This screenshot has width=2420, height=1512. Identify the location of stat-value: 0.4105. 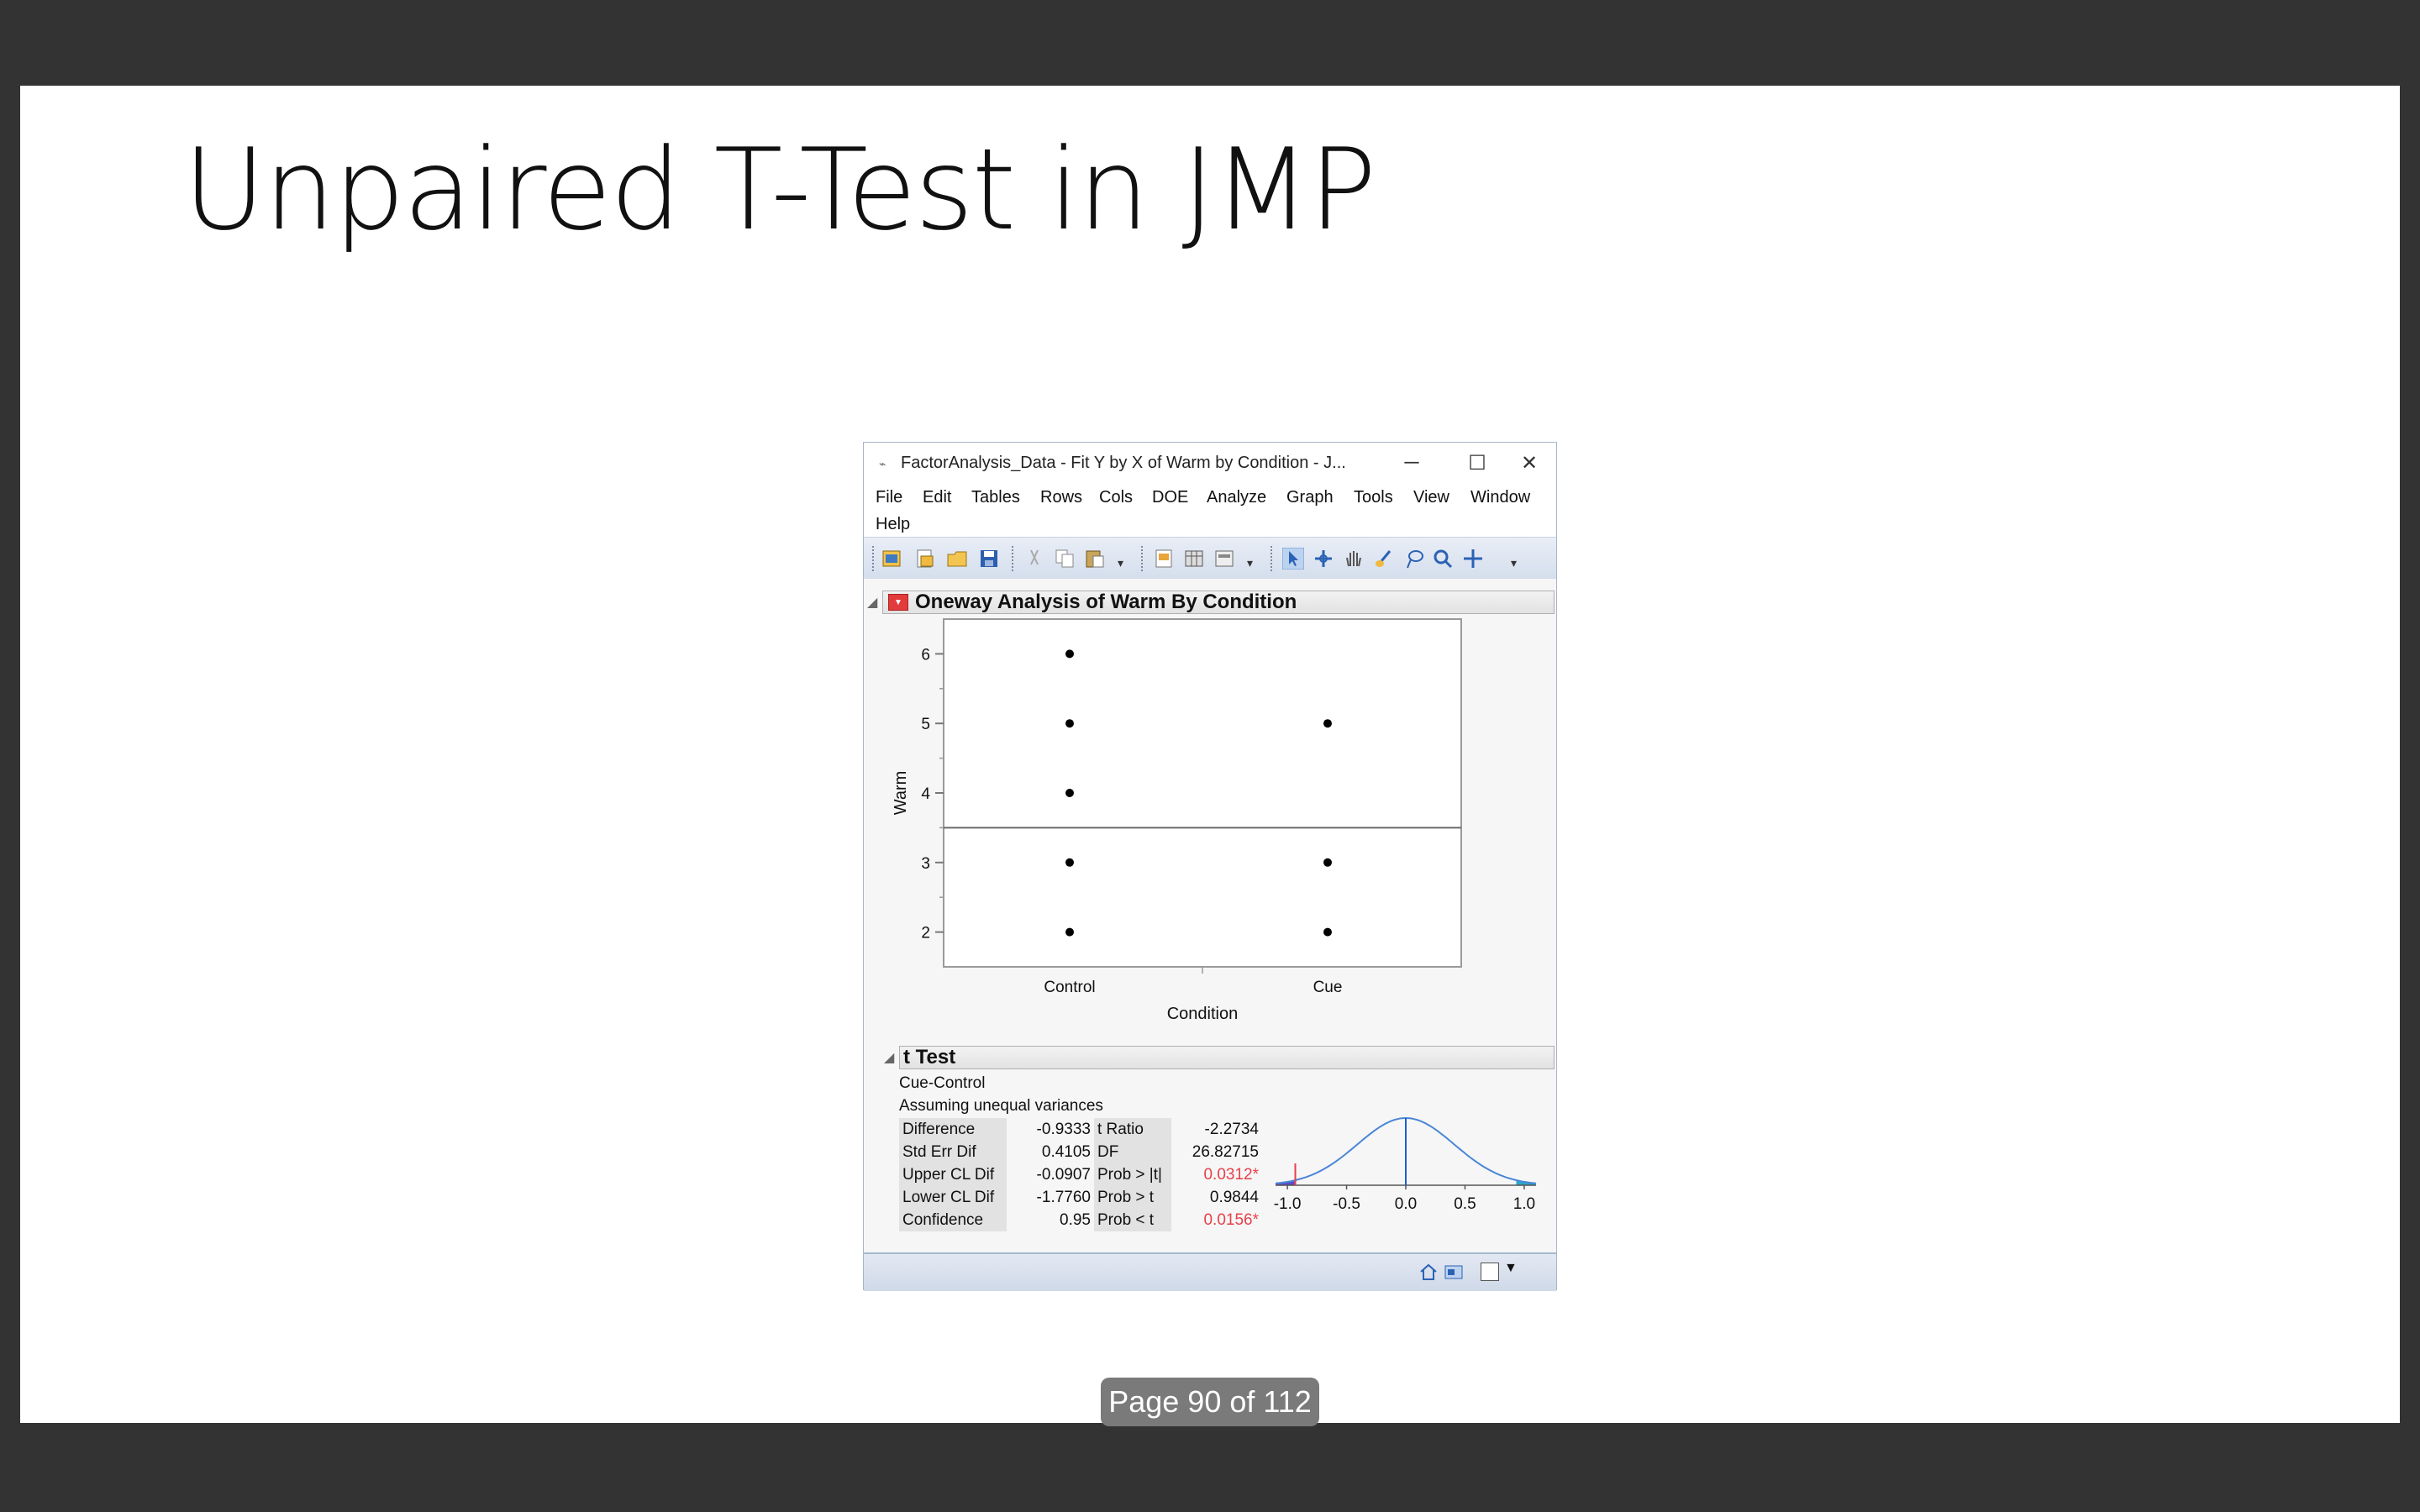
(1066, 1151).